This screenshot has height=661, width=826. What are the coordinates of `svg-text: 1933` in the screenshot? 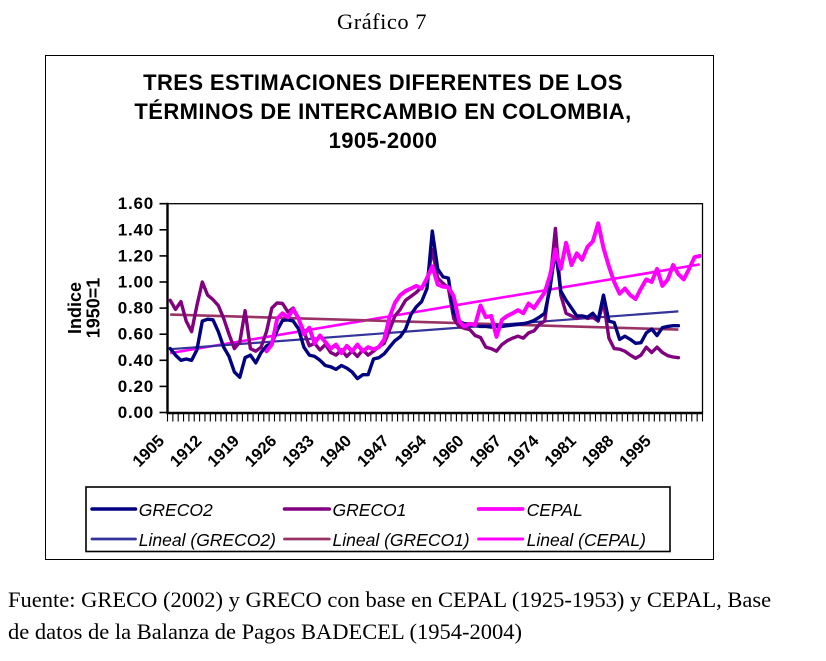 It's located at (298, 451).